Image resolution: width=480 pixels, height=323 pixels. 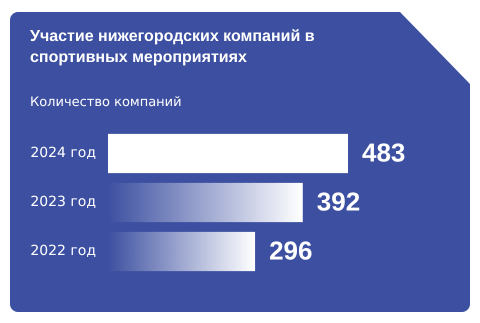 I want to click on x-axis-title: Количество компаний, so click(x=106, y=102).